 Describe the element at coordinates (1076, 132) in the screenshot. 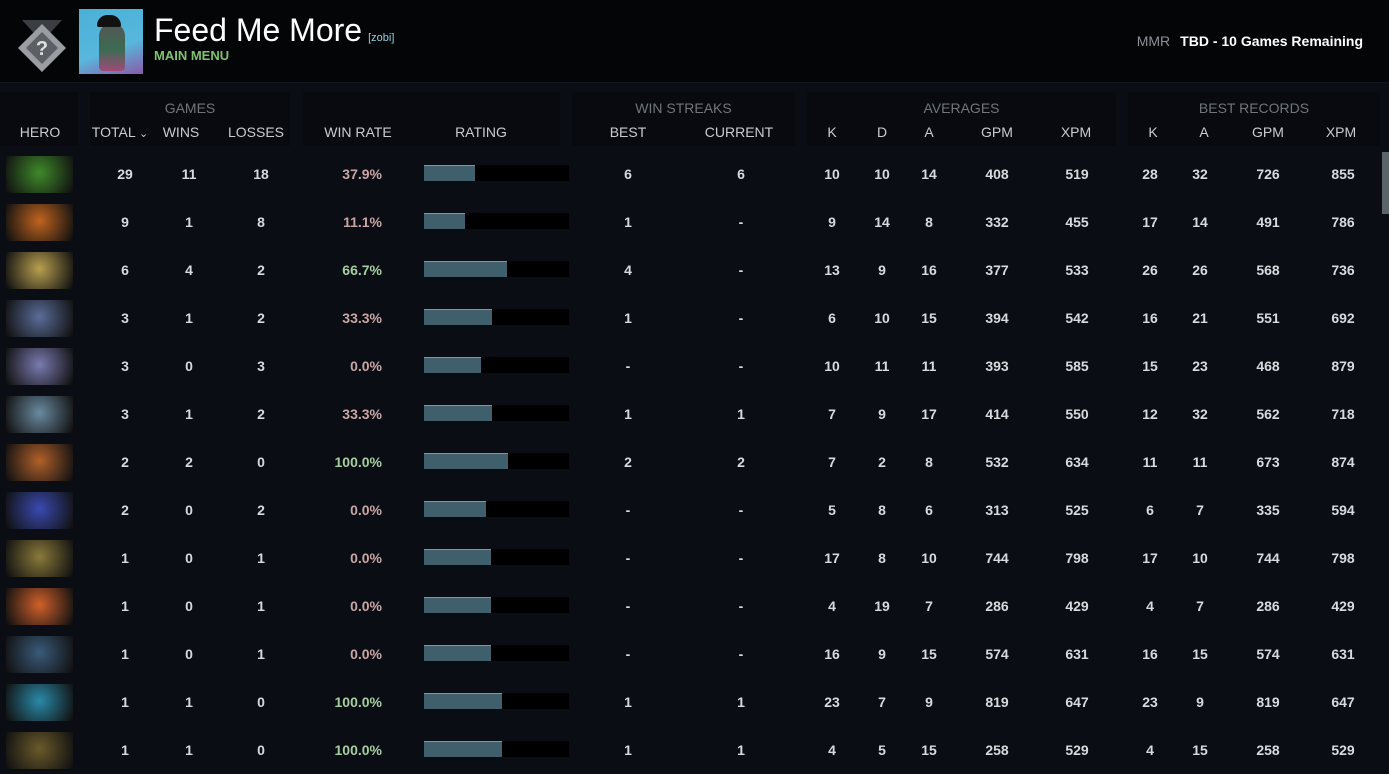

I see `col-avg-xpm: XPM` at that location.